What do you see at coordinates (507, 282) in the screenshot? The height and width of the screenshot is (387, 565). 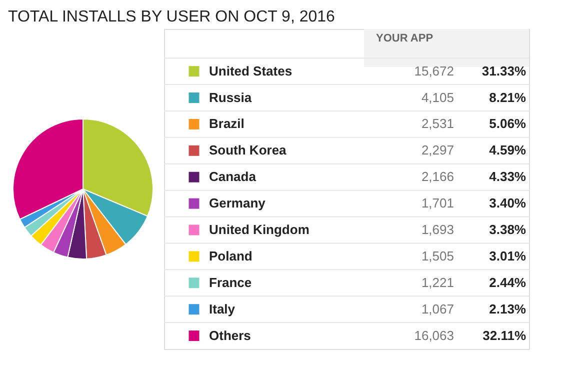 I see `text: 2.44%` at bounding box center [507, 282].